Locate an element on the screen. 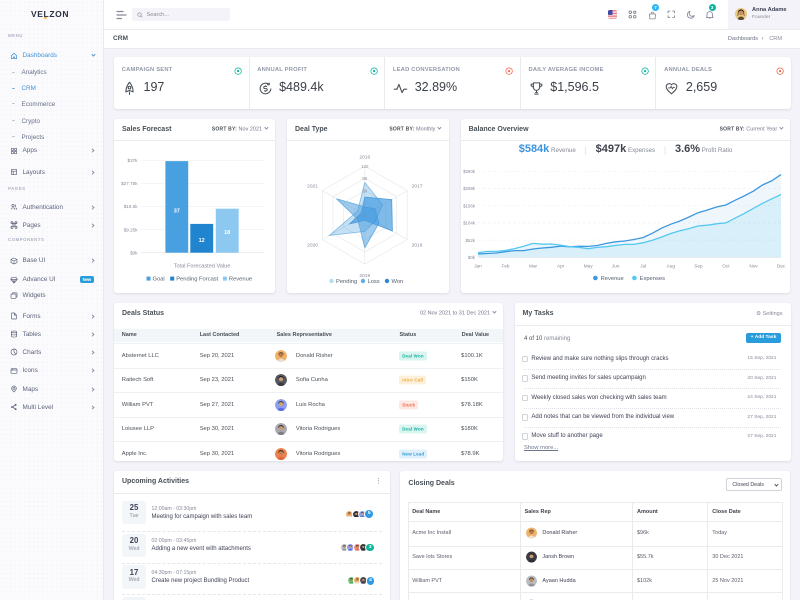 Image resolution: width=800 pixels, height=600 pixels. svg-text: Goal is located at coordinates (158, 279).